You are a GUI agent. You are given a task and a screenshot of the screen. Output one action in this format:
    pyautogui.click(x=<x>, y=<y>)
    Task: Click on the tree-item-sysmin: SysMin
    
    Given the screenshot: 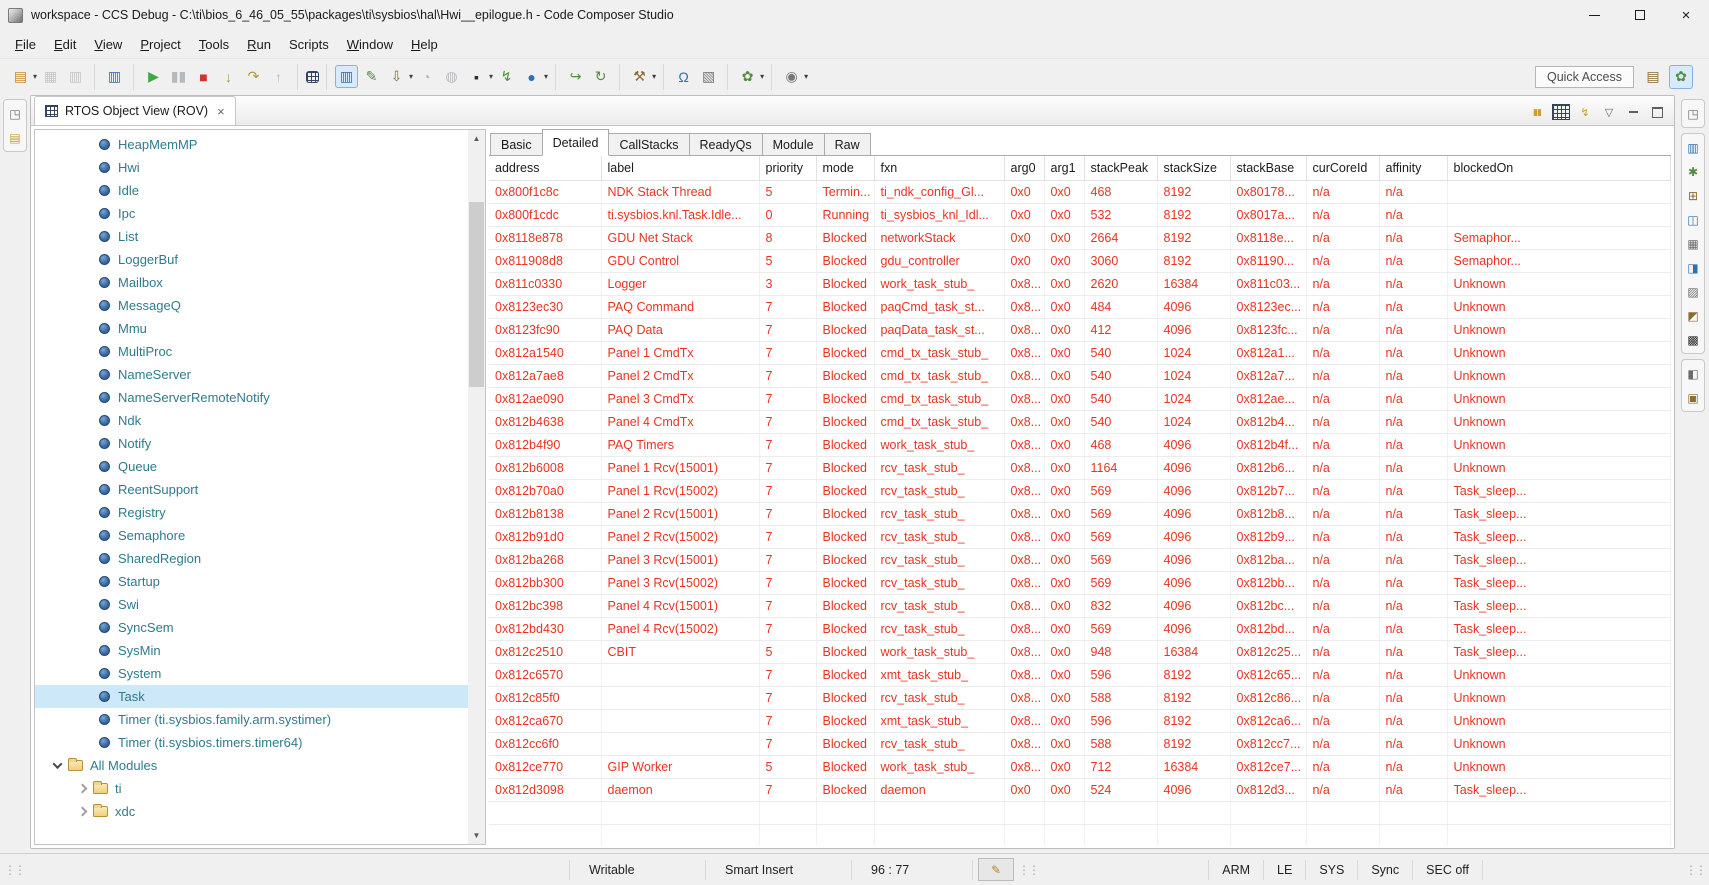 What is the action you would take?
    pyautogui.click(x=251, y=650)
    